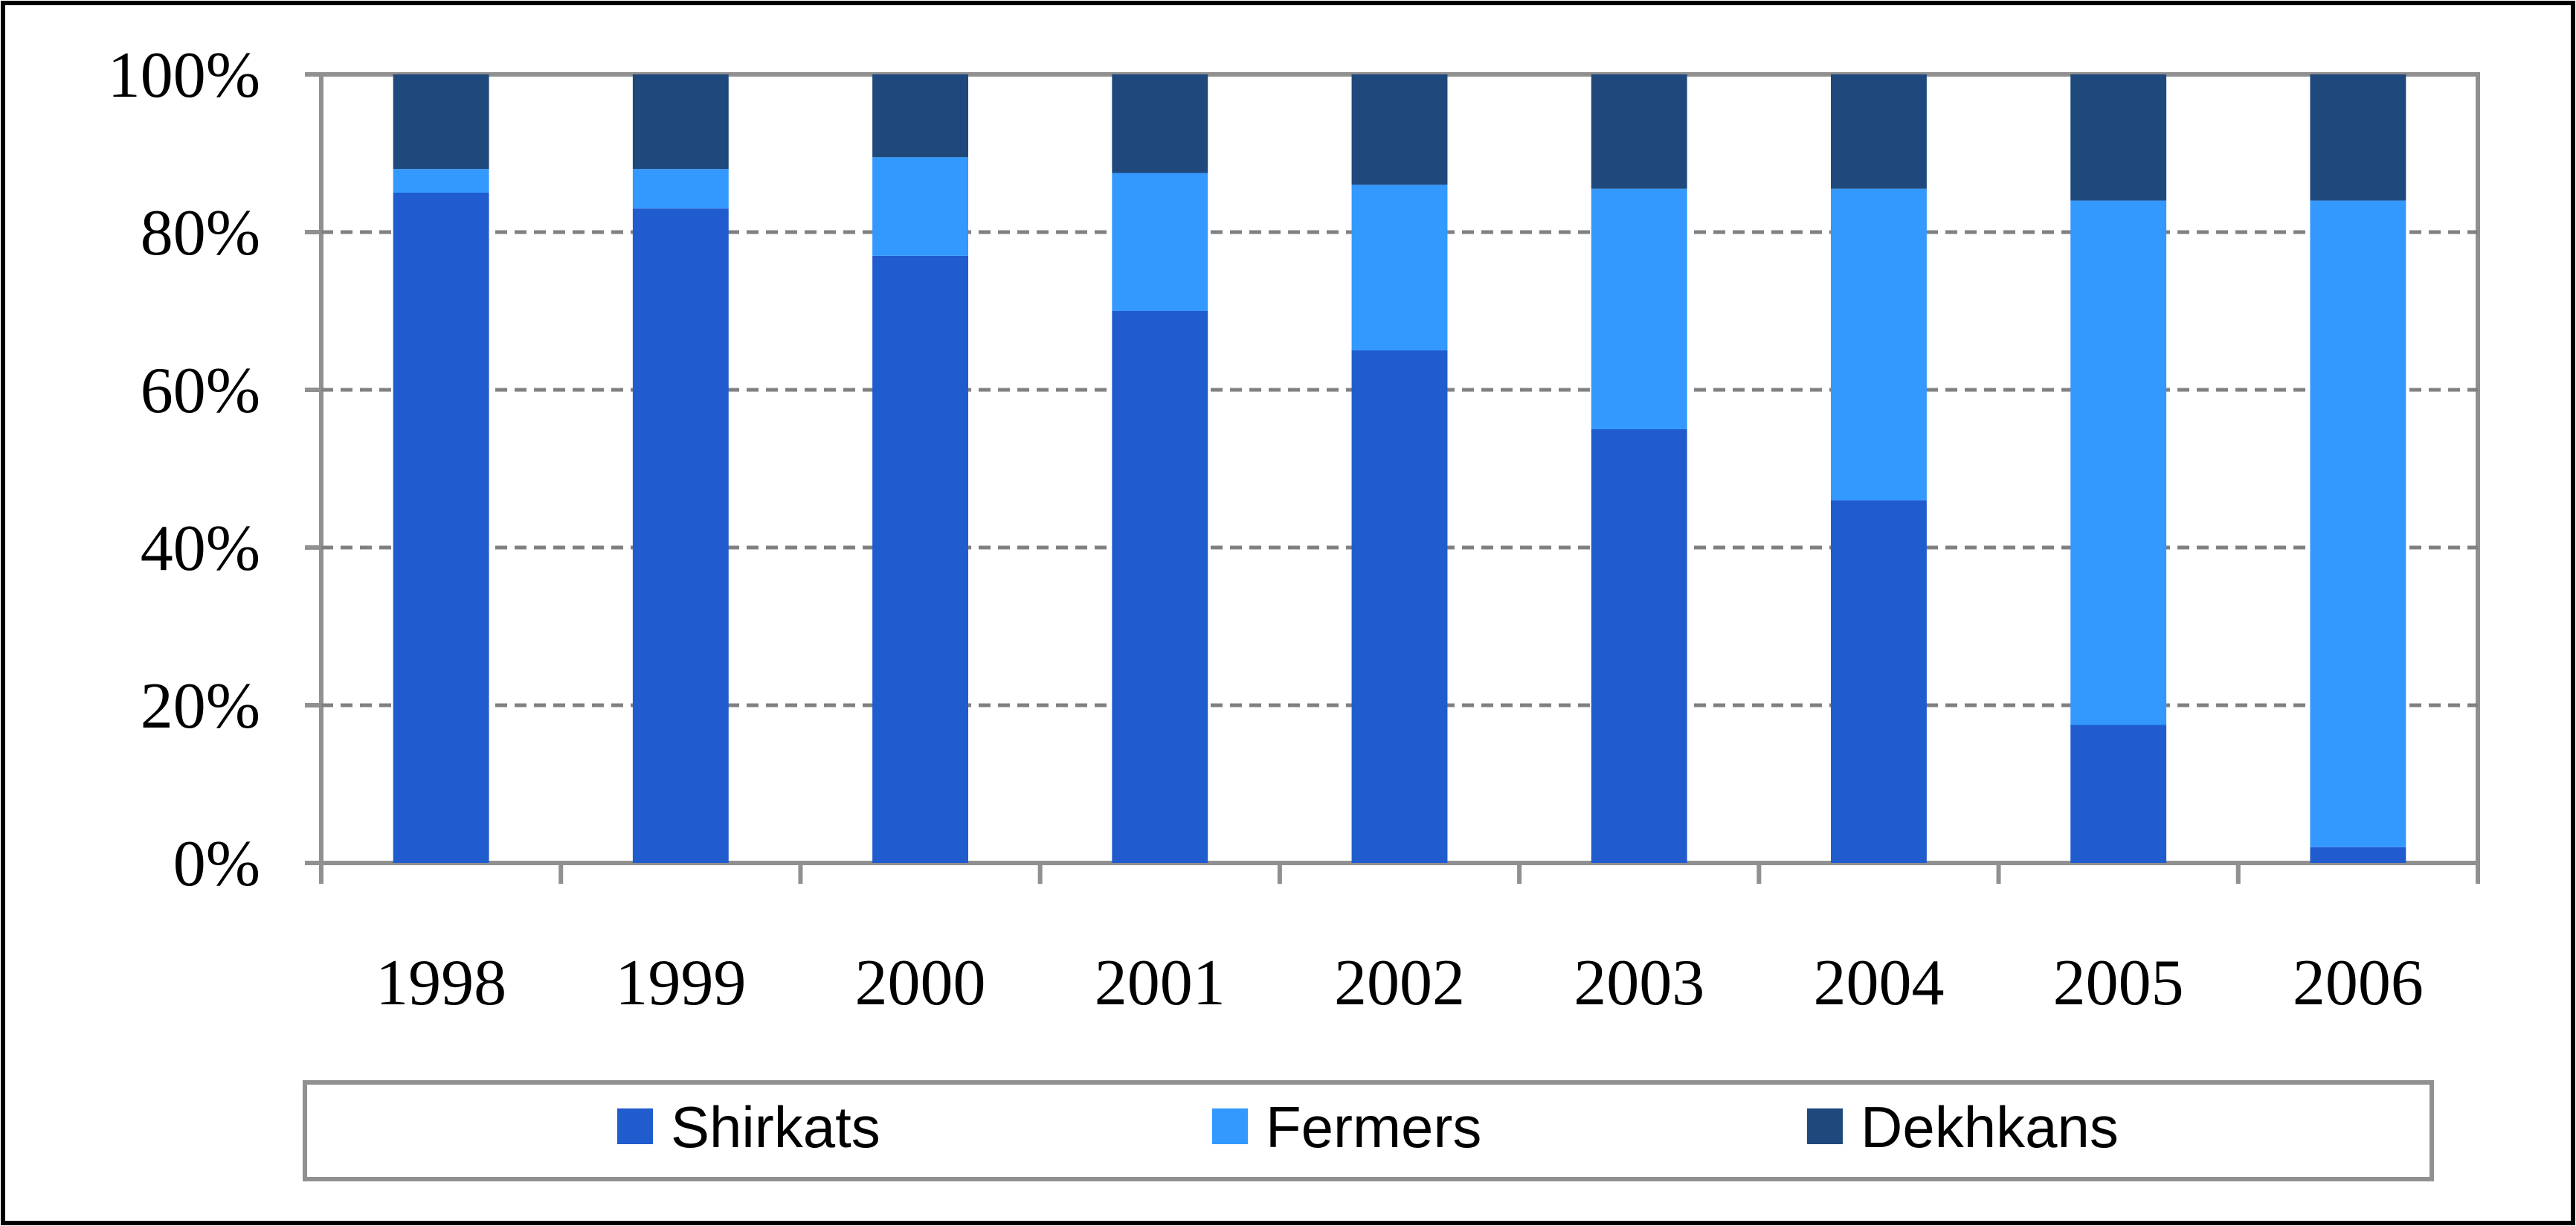 The width and height of the screenshot is (2576, 1226). Describe the element at coordinates (1879, 681) in the screenshot. I see `bar-shirkats-2004` at that location.